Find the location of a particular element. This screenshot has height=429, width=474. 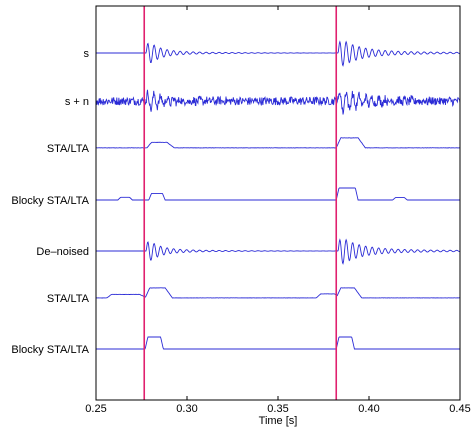

trace-label-7: Blocky STA/LTA is located at coordinates (50, 350).